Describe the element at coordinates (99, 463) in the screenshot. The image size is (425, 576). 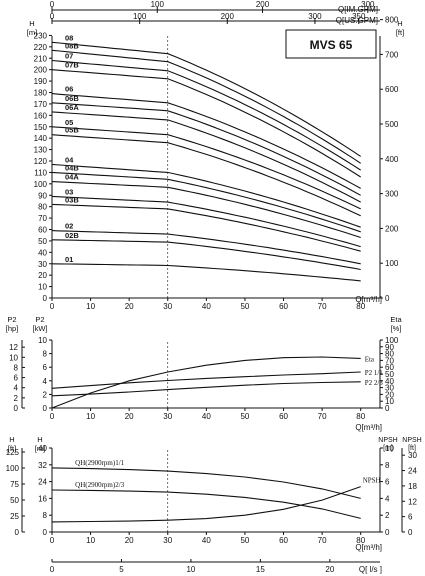
I see `series-label-QH-2900rpm-1-1: QH(2900rpm)1/1` at that location.